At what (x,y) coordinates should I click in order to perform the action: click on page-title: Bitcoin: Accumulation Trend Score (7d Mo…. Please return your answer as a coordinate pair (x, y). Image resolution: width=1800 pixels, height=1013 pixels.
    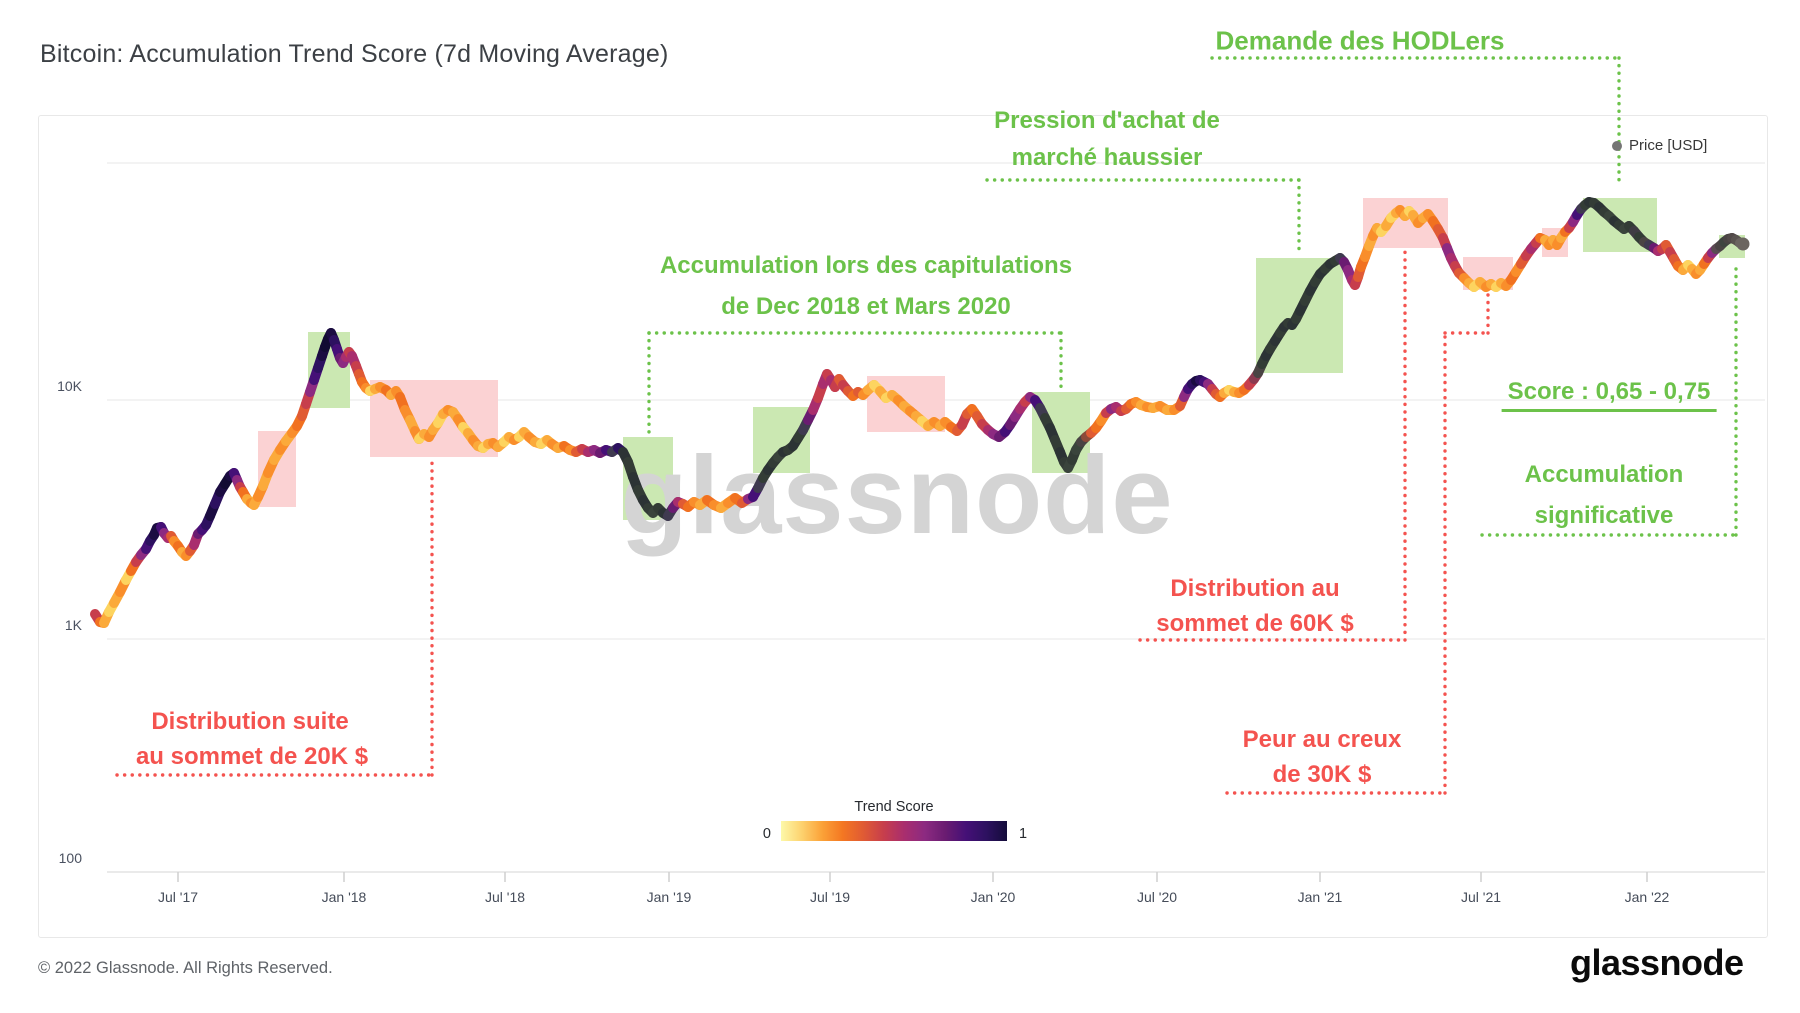
    Looking at the image, I should click on (354, 54).